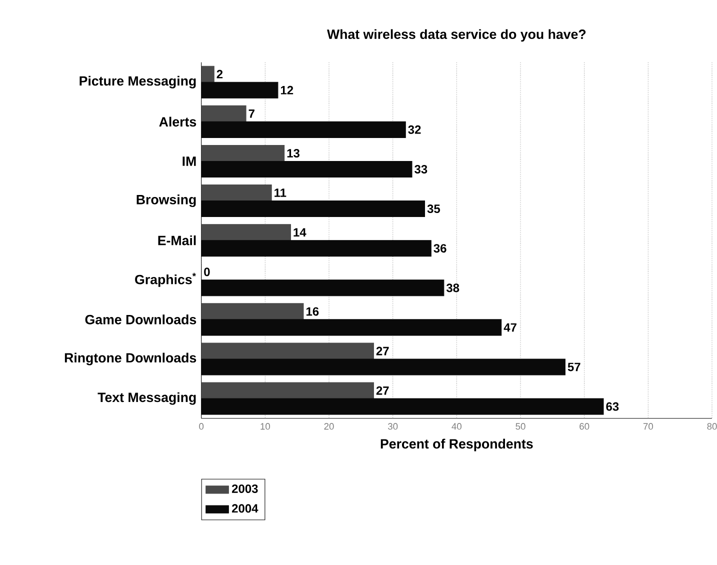 The width and height of the screenshot is (717, 565). What do you see at coordinates (165, 279) in the screenshot?
I see `y-tick-label: Graphics$^{*}$` at bounding box center [165, 279].